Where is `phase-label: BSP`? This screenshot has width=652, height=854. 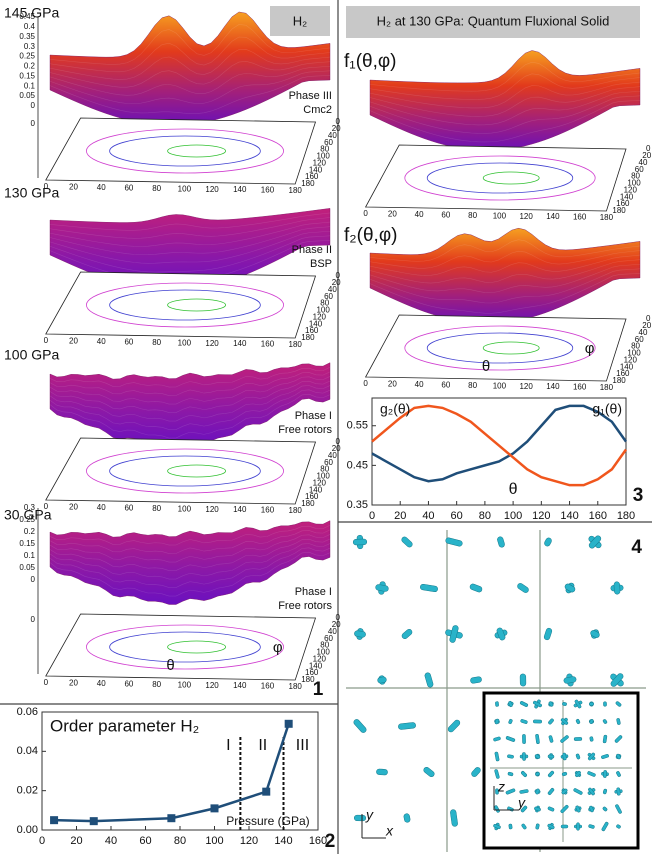
phase-label: BSP is located at coordinates (321, 264).